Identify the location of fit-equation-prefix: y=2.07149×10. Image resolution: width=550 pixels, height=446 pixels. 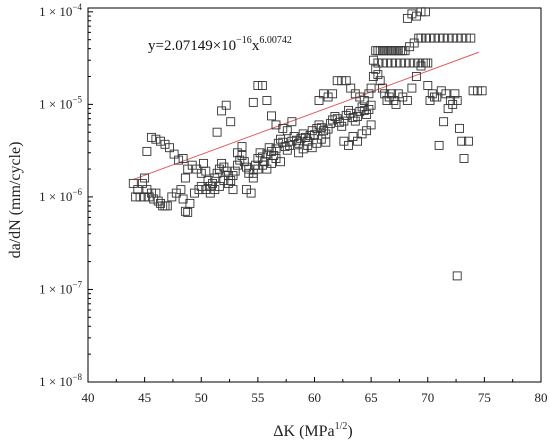
(192, 46).